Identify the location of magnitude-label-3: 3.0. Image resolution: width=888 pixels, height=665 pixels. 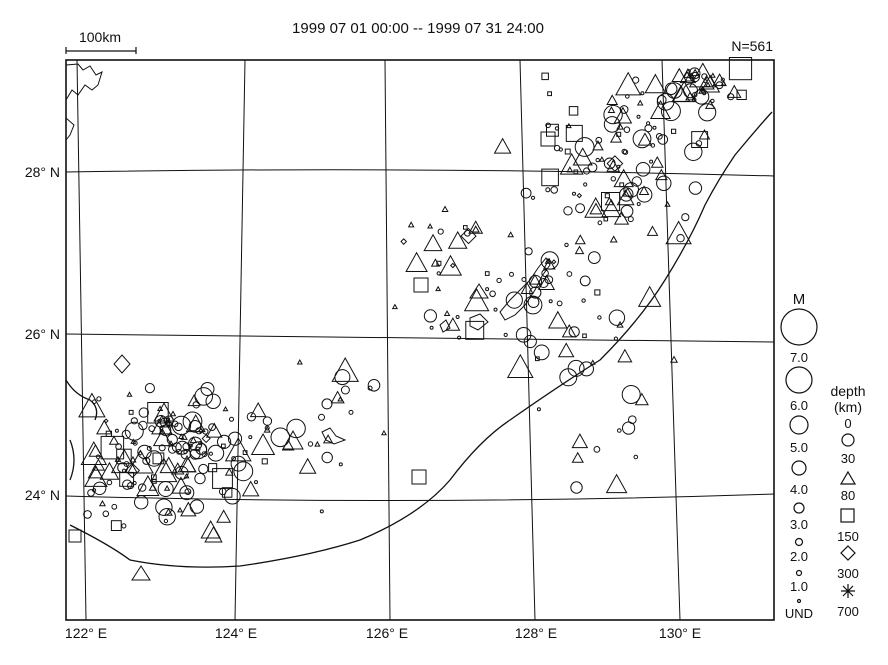
(799, 524).